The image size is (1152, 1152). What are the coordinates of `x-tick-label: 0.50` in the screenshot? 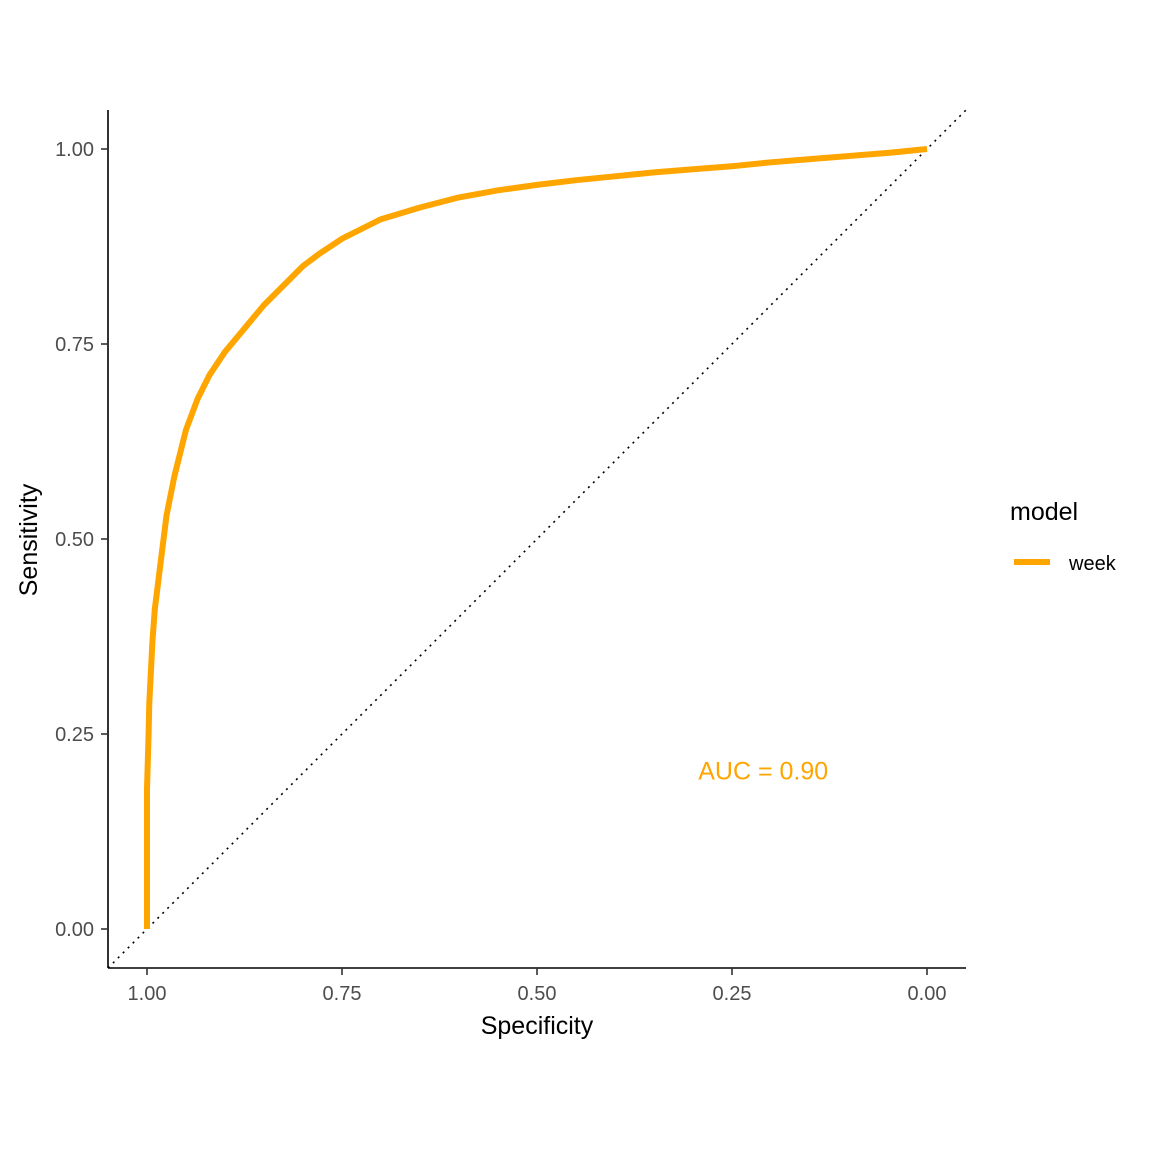 It's located at (537, 994).